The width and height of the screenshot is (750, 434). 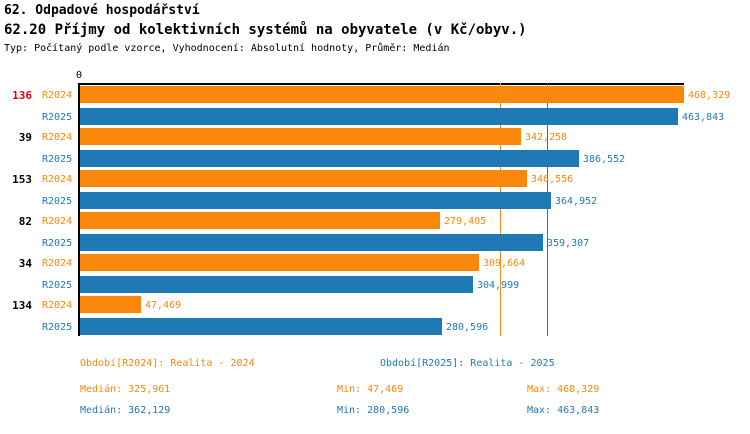 I want to click on median-stat-2024: Medián: 325,961, so click(x=125, y=389).